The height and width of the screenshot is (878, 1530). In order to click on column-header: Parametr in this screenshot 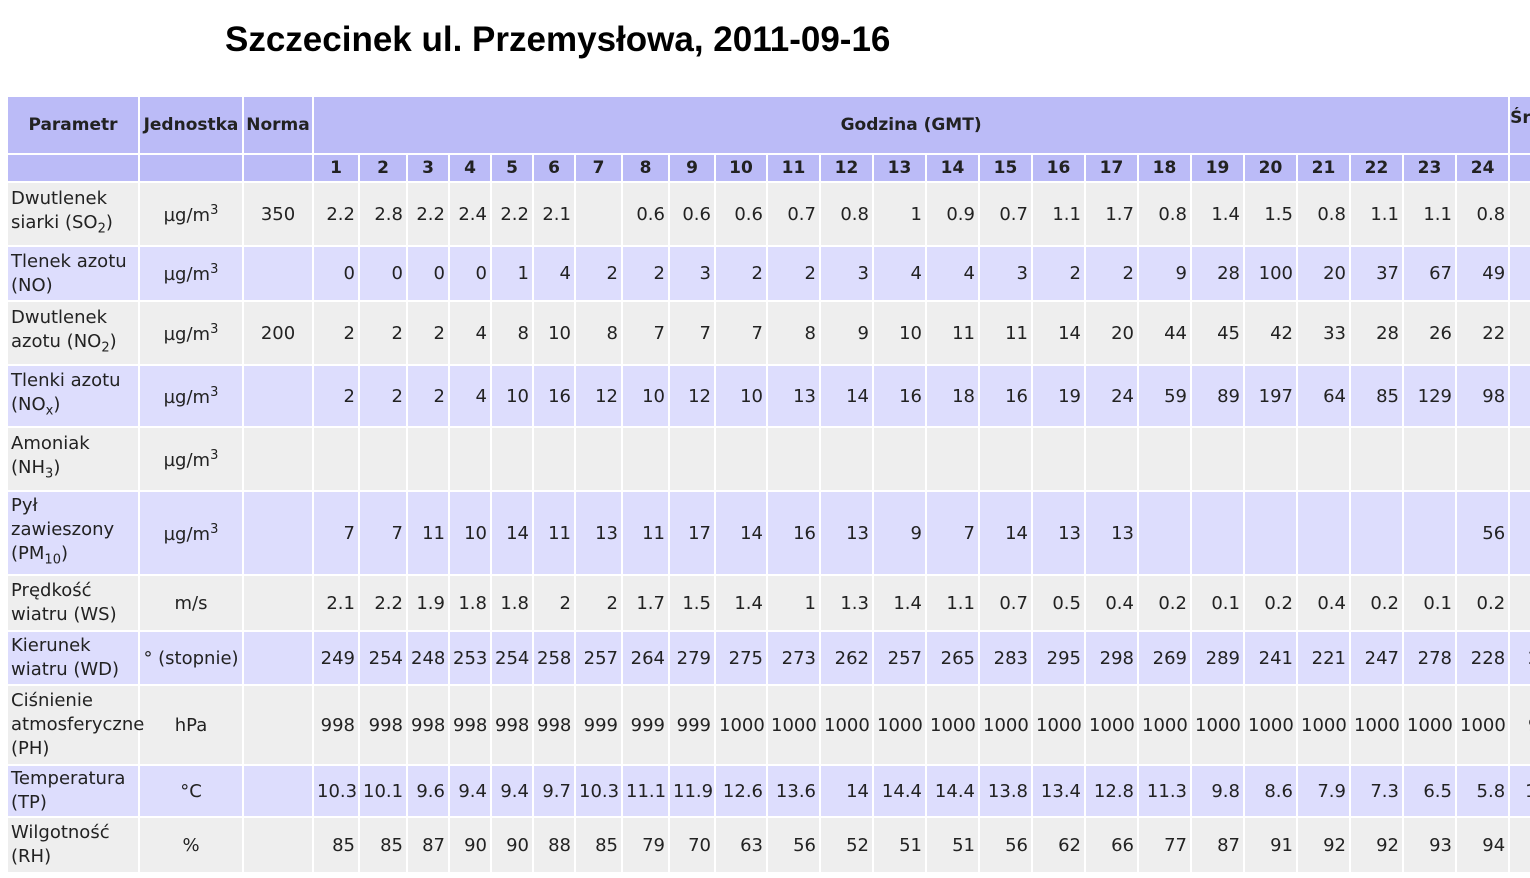, I will do `click(73, 125)`.